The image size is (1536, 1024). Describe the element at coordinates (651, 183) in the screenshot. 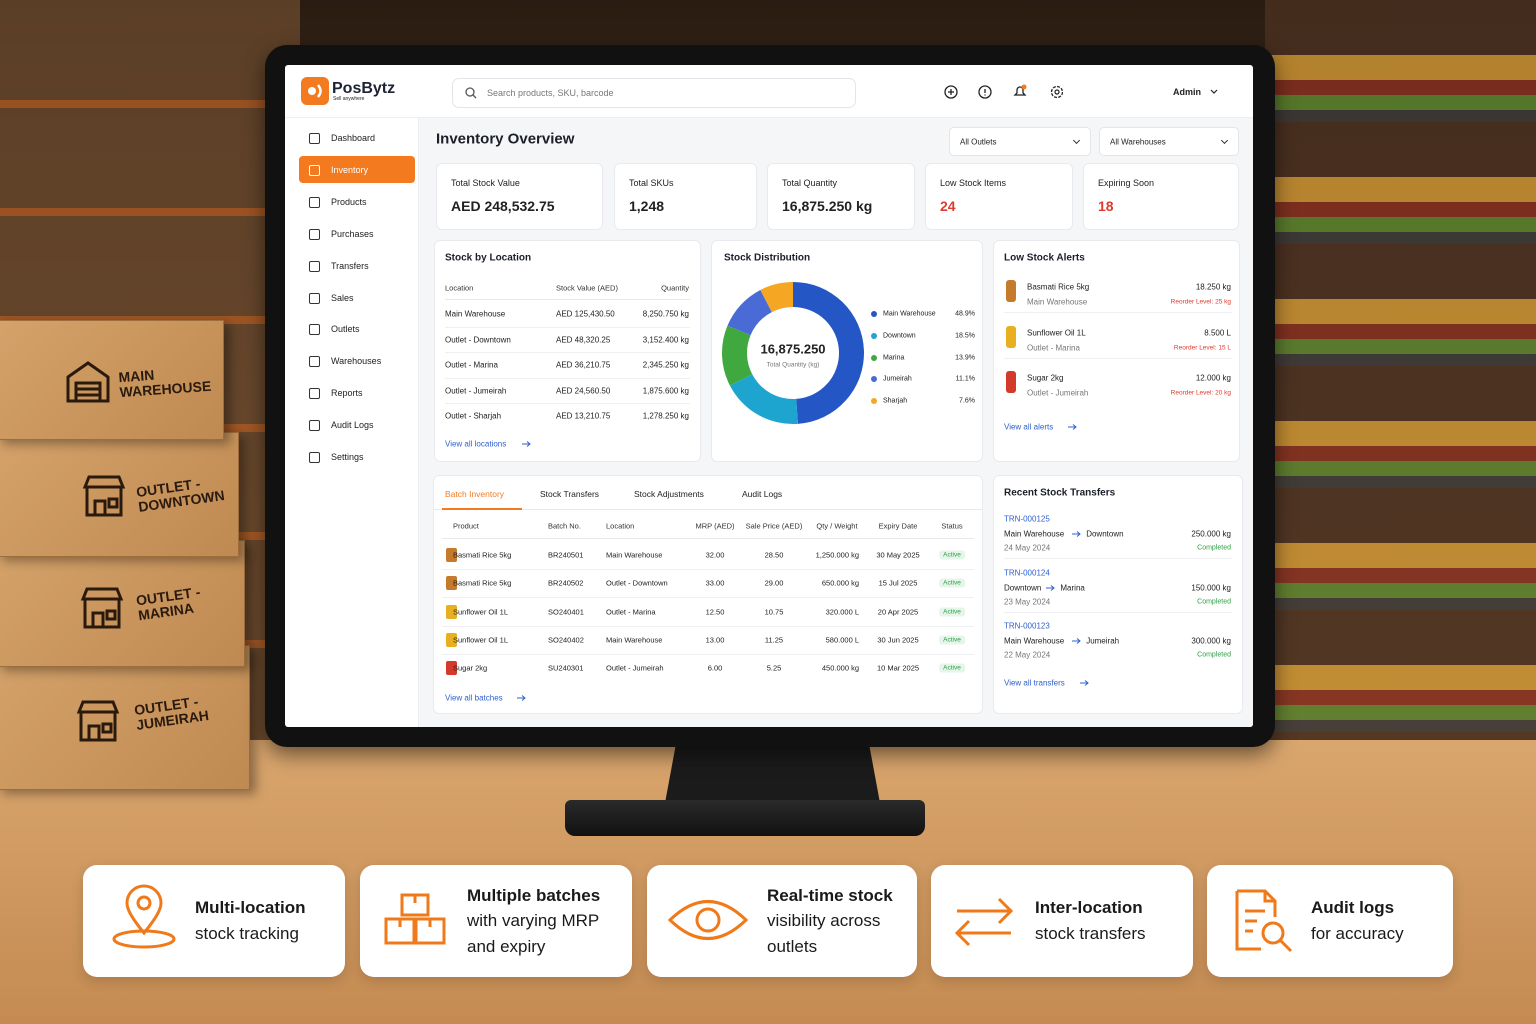

I see `kpi-label: Total SKUs` at that location.